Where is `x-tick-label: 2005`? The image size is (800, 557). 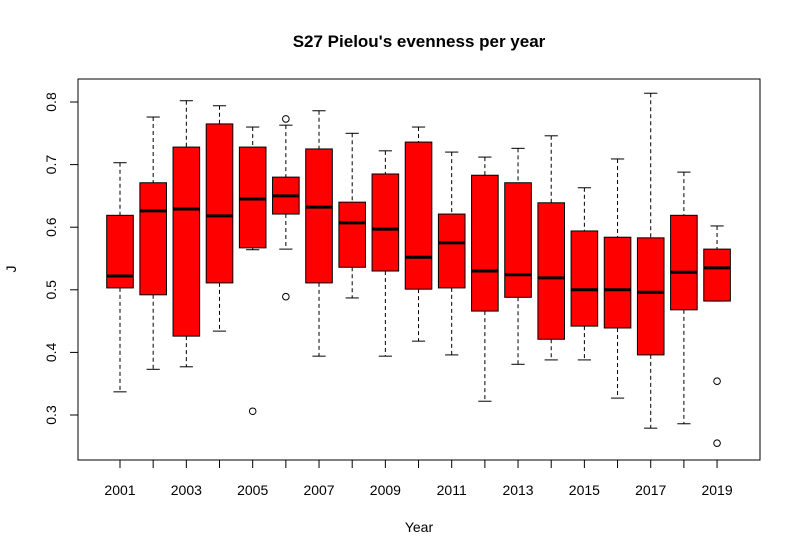
x-tick-label: 2005 is located at coordinates (252, 490).